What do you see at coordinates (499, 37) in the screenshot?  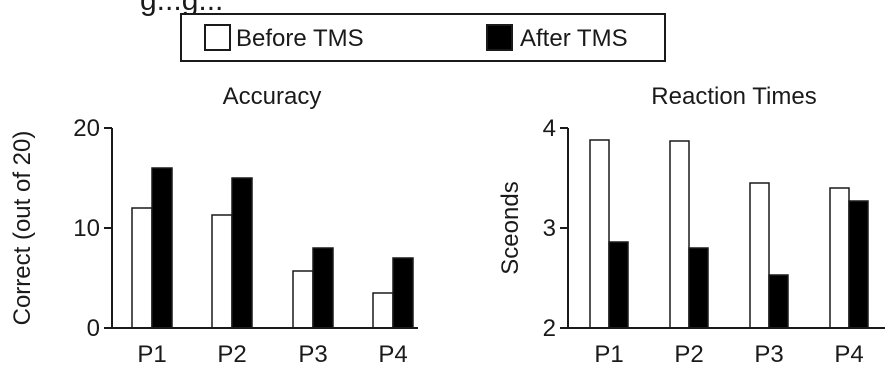 I see `legend-swatch-after` at bounding box center [499, 37].